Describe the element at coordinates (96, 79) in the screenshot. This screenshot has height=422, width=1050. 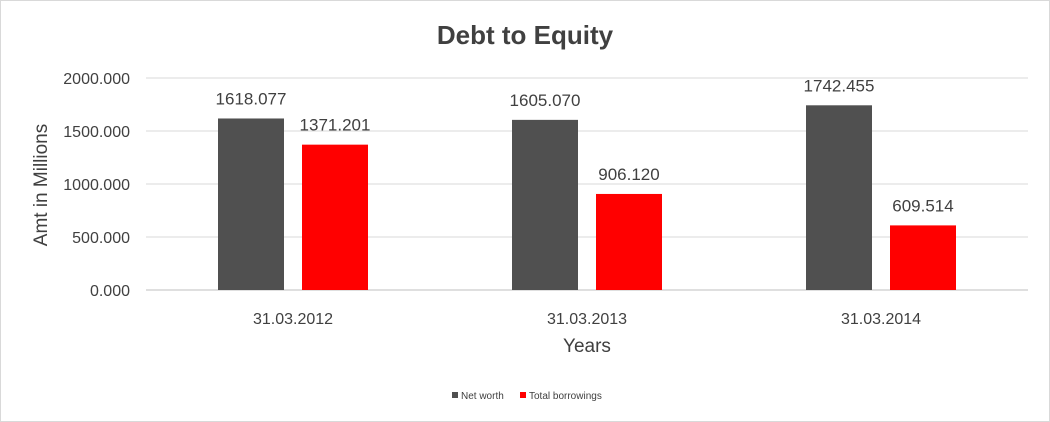
I see `y-tick-label: 2000.000` at that location.